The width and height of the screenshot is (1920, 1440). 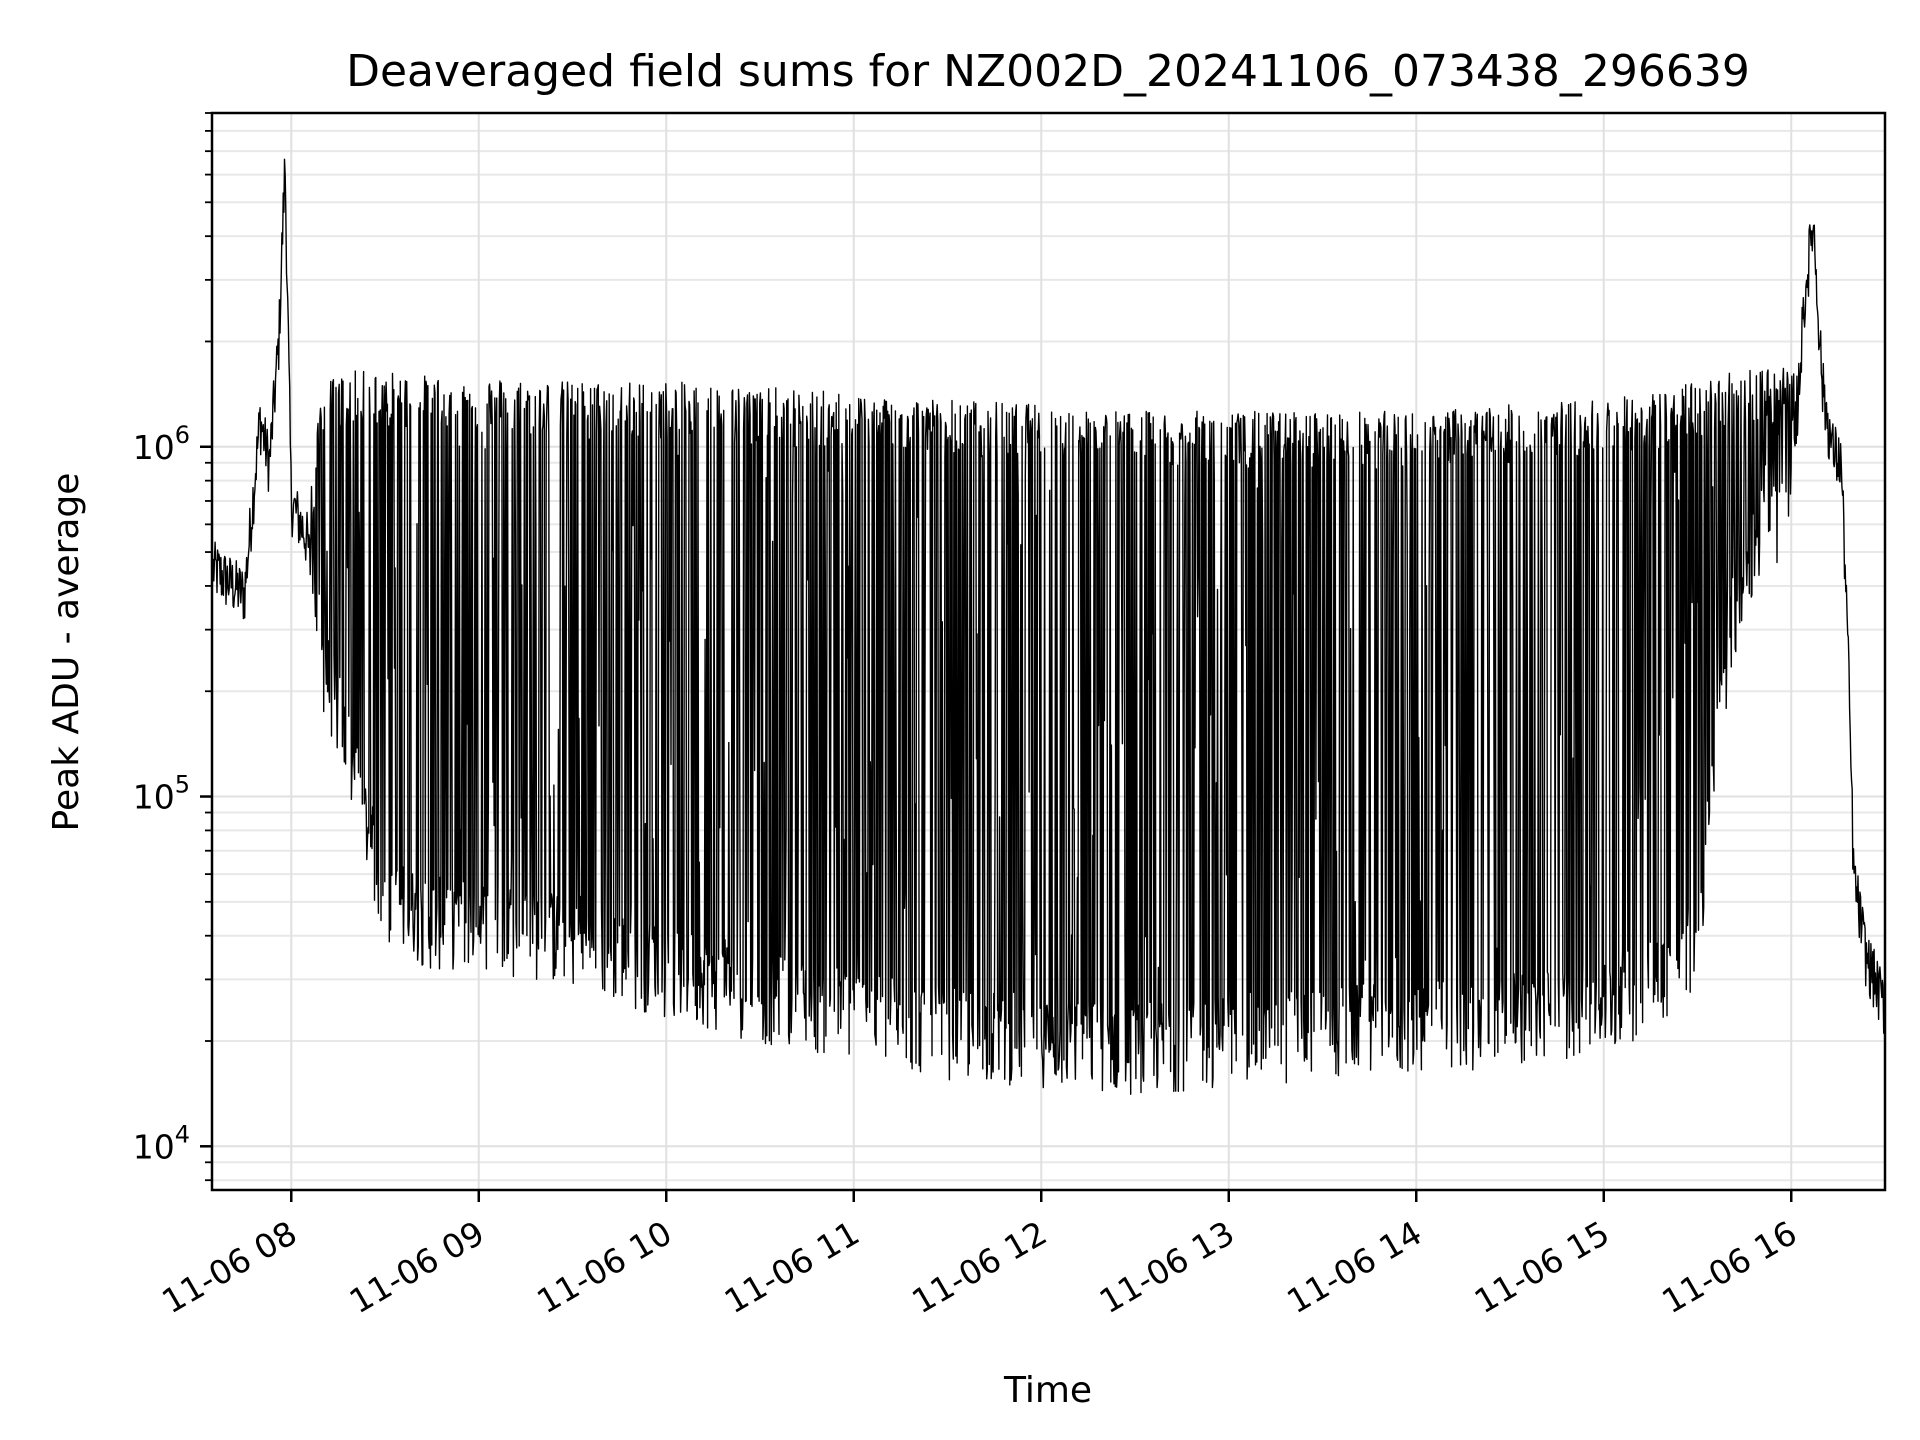 I want to click on y-axis-title: Peak ADU - average, so click(x=66, y=652).